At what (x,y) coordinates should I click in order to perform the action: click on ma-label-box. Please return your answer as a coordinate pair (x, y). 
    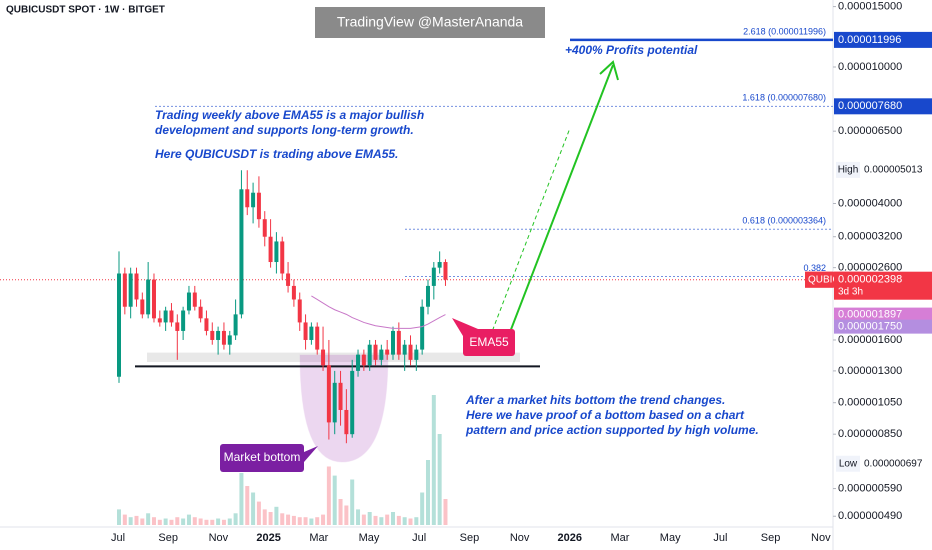
    Looking at the image, I should click on (883, 326).